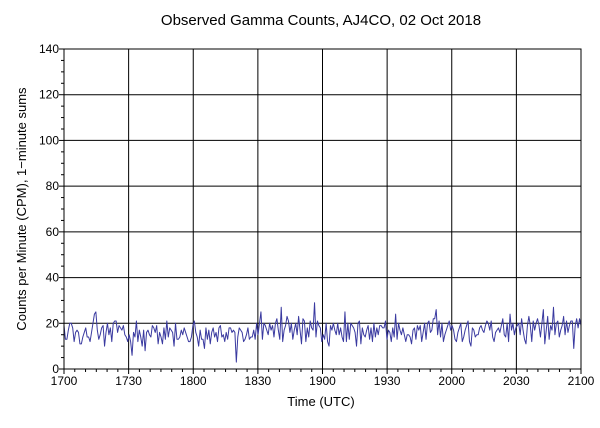 This screenshot has height=428, width=600. What do you see at coordinates (55, 369) in the screenshot?
I see `y-tick-label: 0` at bounding box center [55, 369].